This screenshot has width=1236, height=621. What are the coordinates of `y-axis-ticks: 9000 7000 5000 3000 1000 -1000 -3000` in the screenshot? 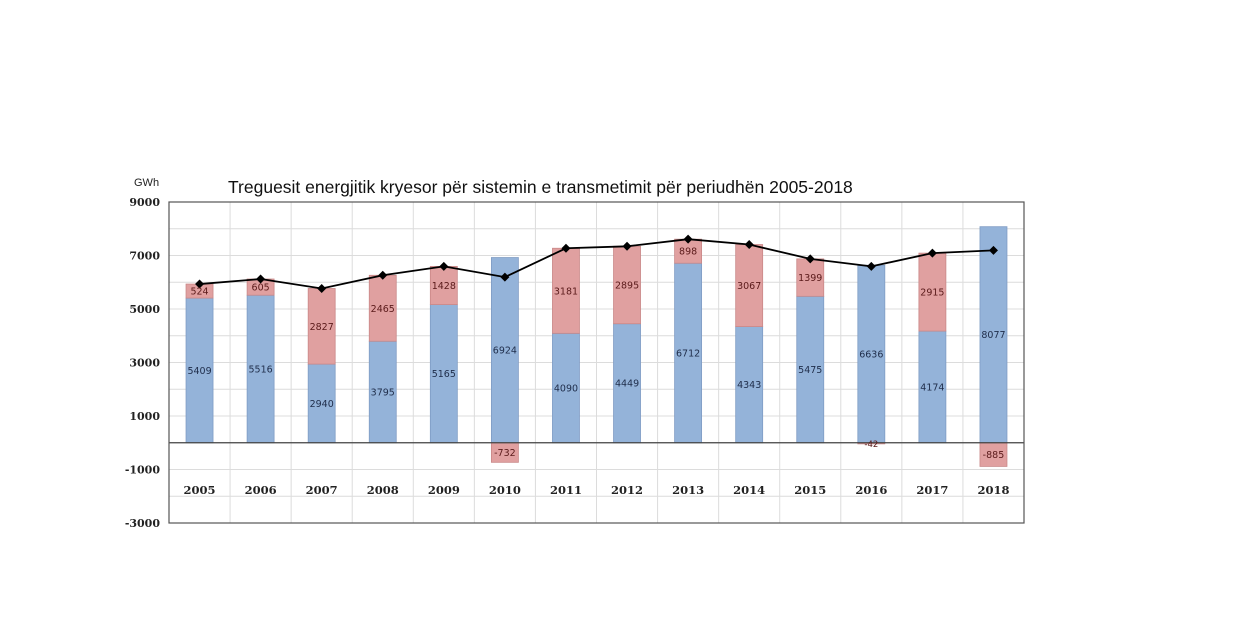 It's located at (143, 363).